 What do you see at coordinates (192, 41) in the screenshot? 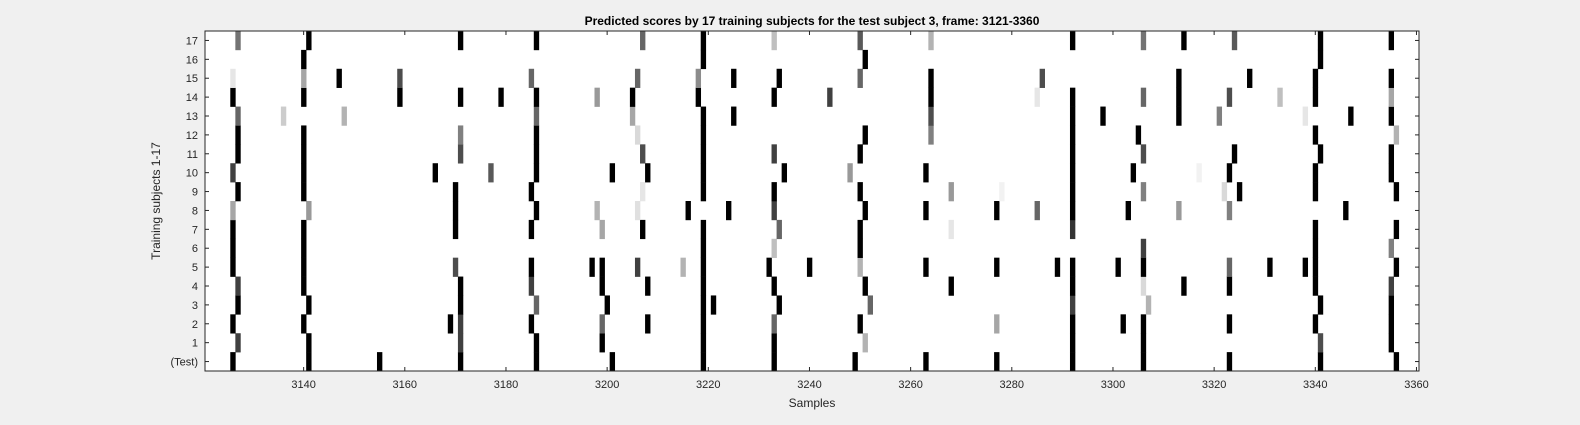
I see `y-tick-label: 17` at bounding box center [192, 41].